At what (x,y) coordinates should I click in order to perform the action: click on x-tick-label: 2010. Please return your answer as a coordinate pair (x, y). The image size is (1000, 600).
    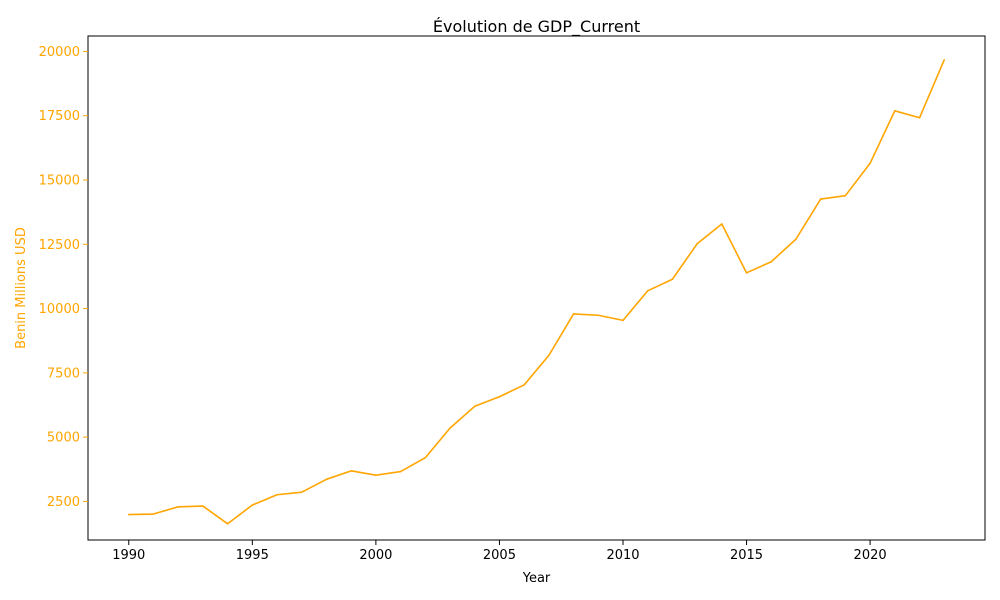
    Looking at the image, I should click on (622, 555).